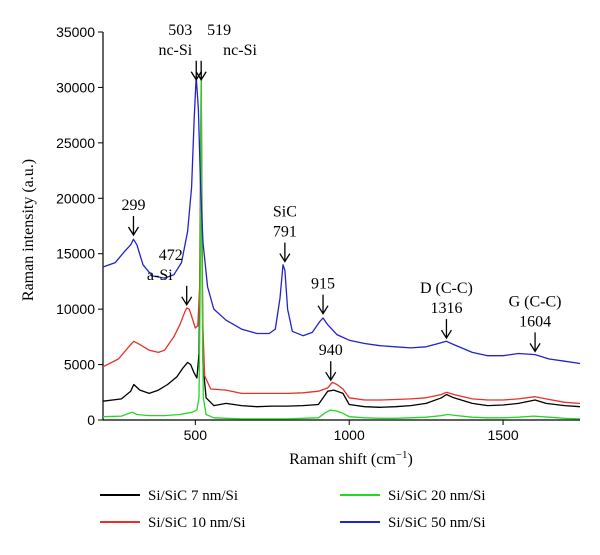 This screenshot has height=555, width=600. I want to click on annotation-2: 519 nc-Si, so click(226, 52).